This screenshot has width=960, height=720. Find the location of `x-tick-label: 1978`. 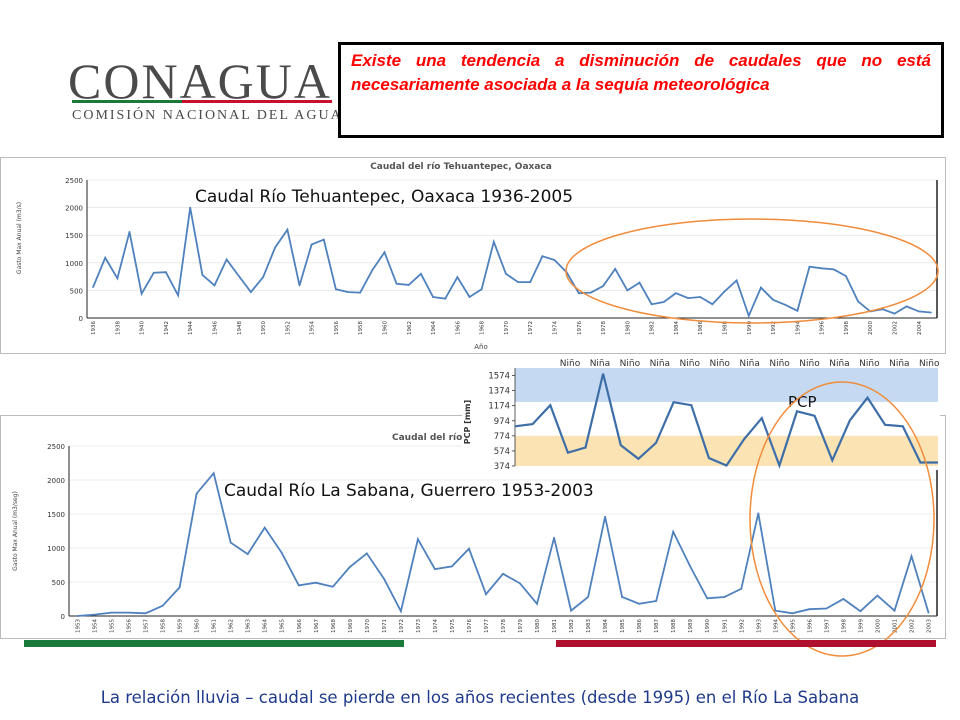

x-tick-label: 1978 is located at coordinates (504, 626).